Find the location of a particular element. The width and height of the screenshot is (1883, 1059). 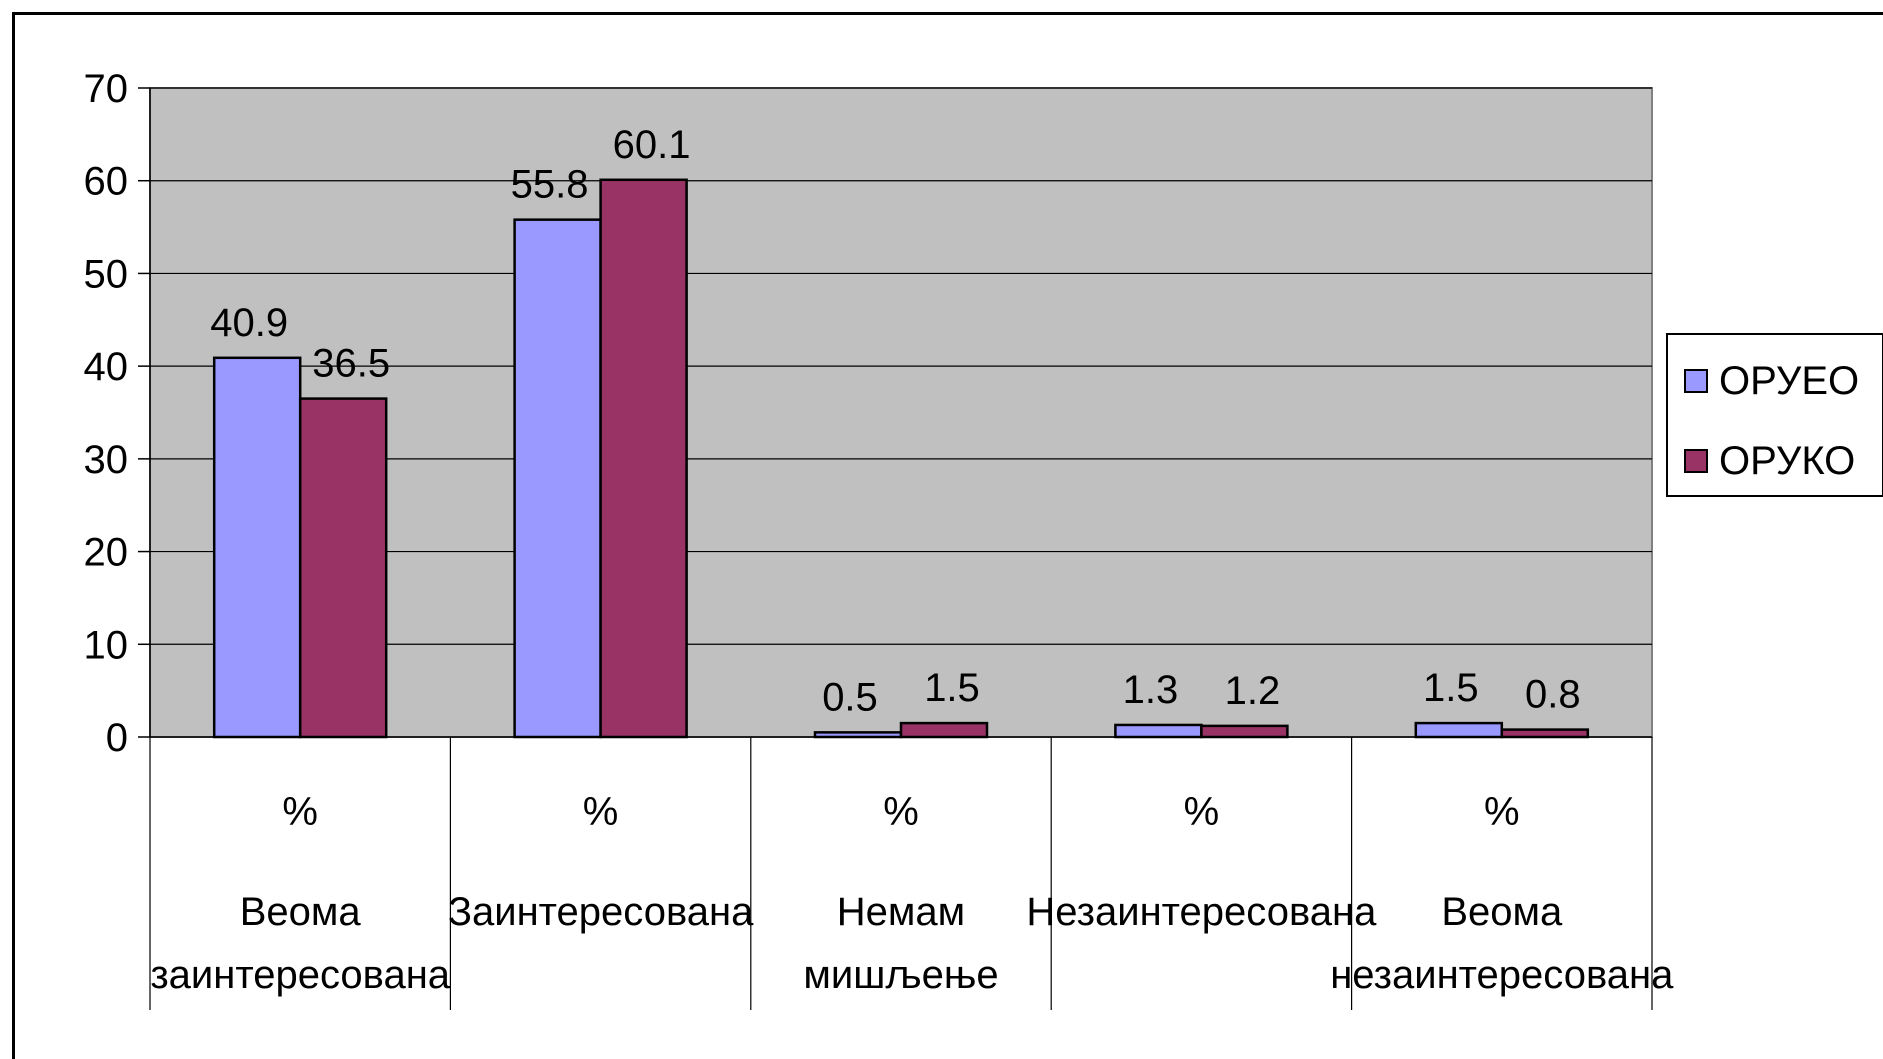

data-label: 0.5 is located at coordinates (850, 697).